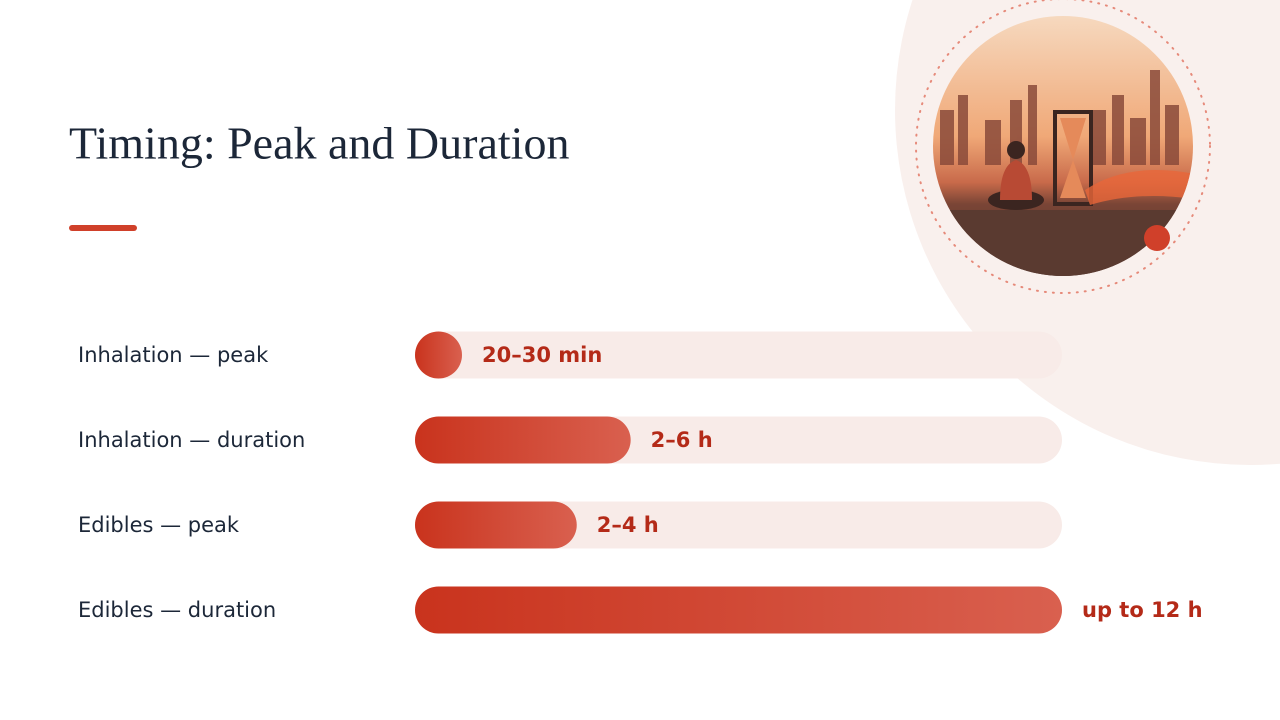 The height and width of the screenshot is (720, 1280). I want to click on value-label: 20–30 min, so click(542, 355).